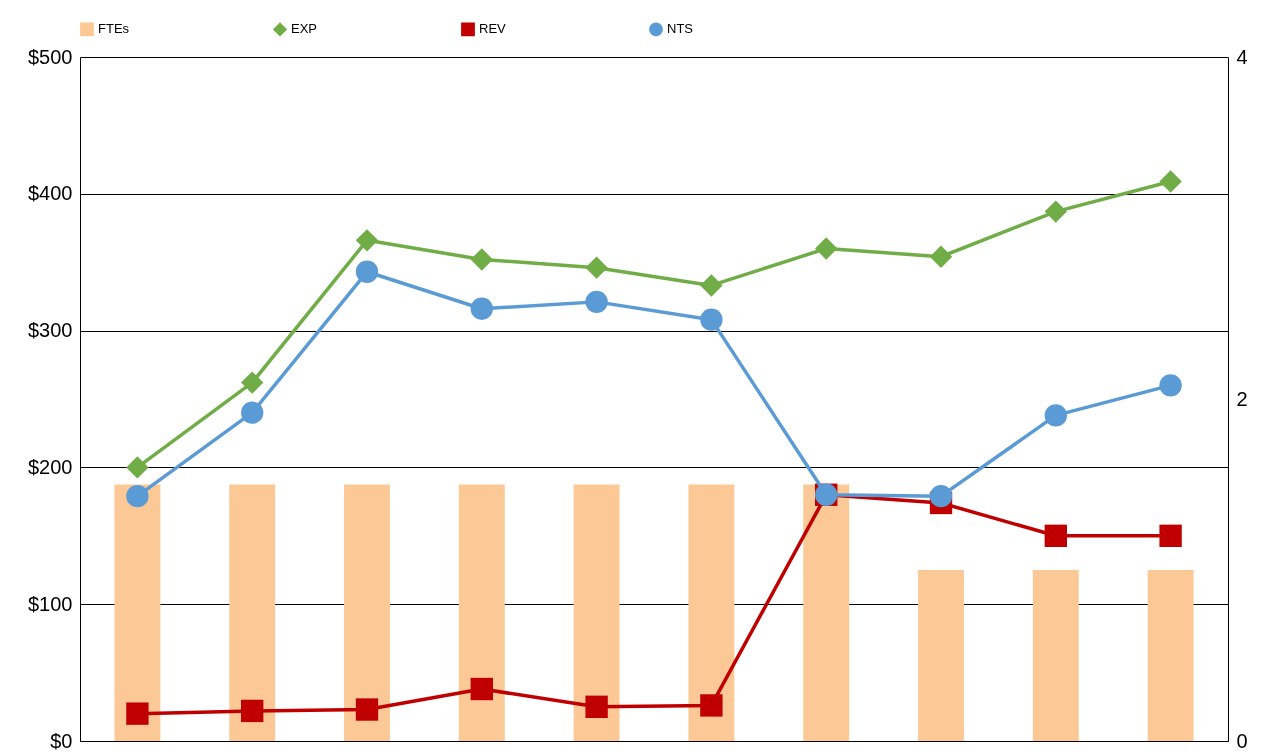 The width and height of the screenshot is (1275, 755). I want to click on y-tick-label: $100, so click(50, 603).